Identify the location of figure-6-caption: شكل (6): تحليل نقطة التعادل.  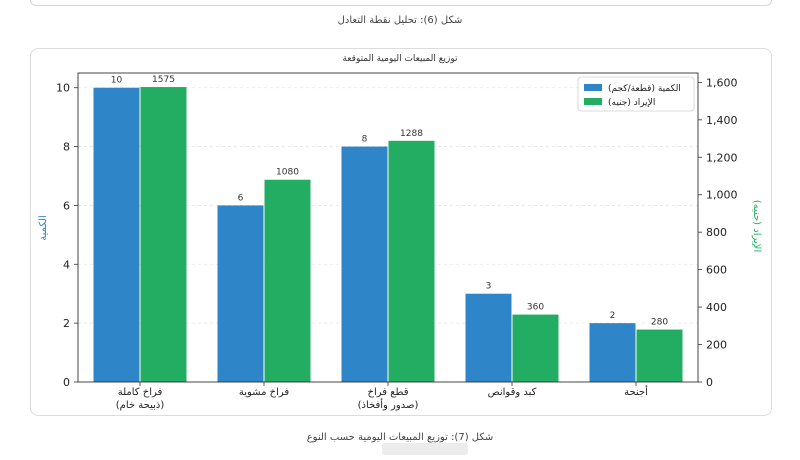
(400, 20).